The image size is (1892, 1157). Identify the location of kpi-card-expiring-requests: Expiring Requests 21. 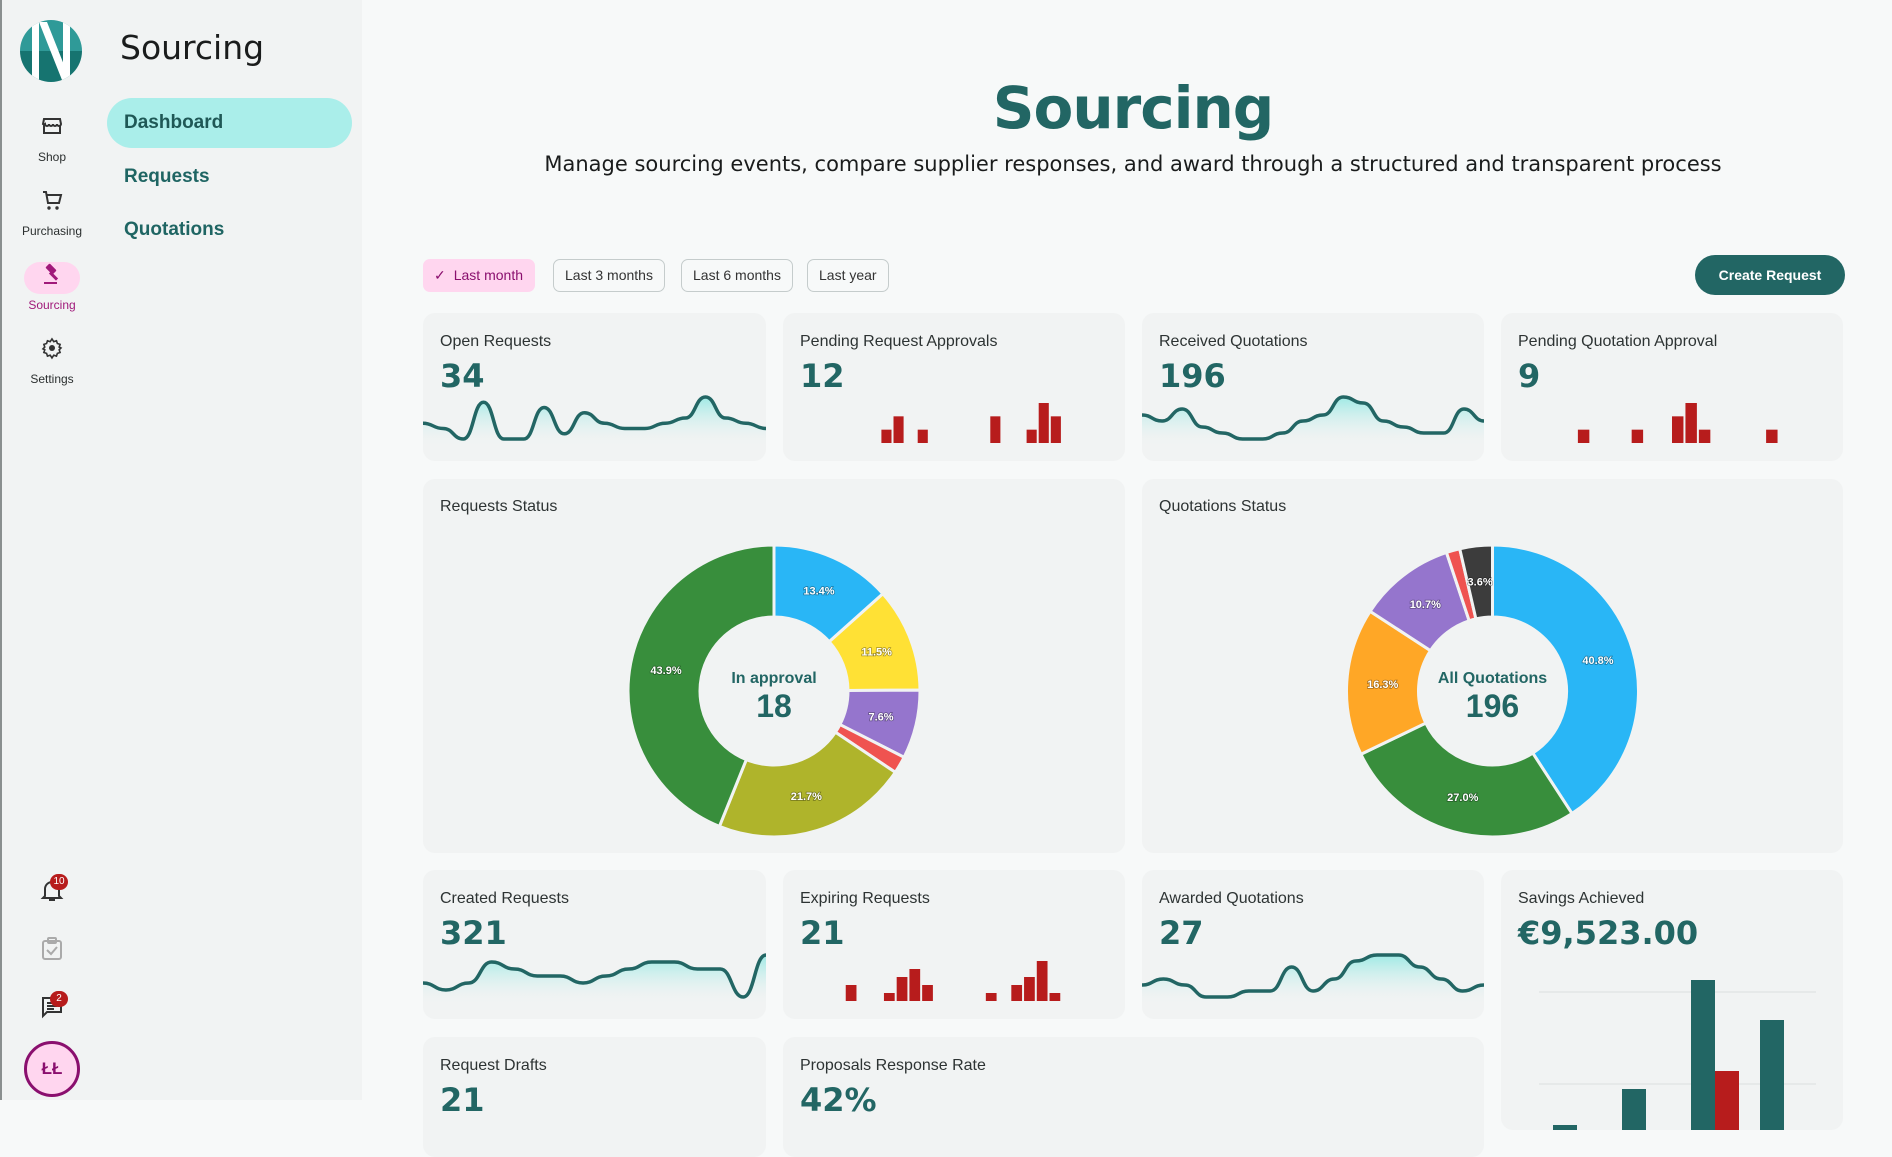
(954, 944).